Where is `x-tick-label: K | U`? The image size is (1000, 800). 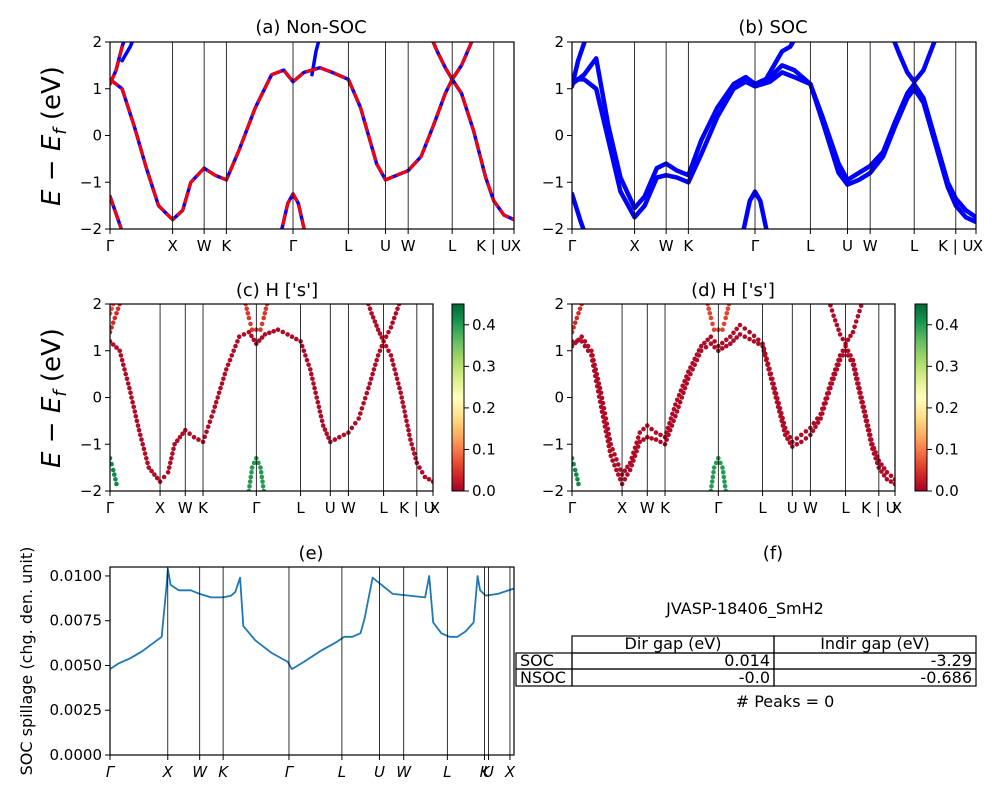
x-tick-label: K | U is located at coordinates (878, 508).